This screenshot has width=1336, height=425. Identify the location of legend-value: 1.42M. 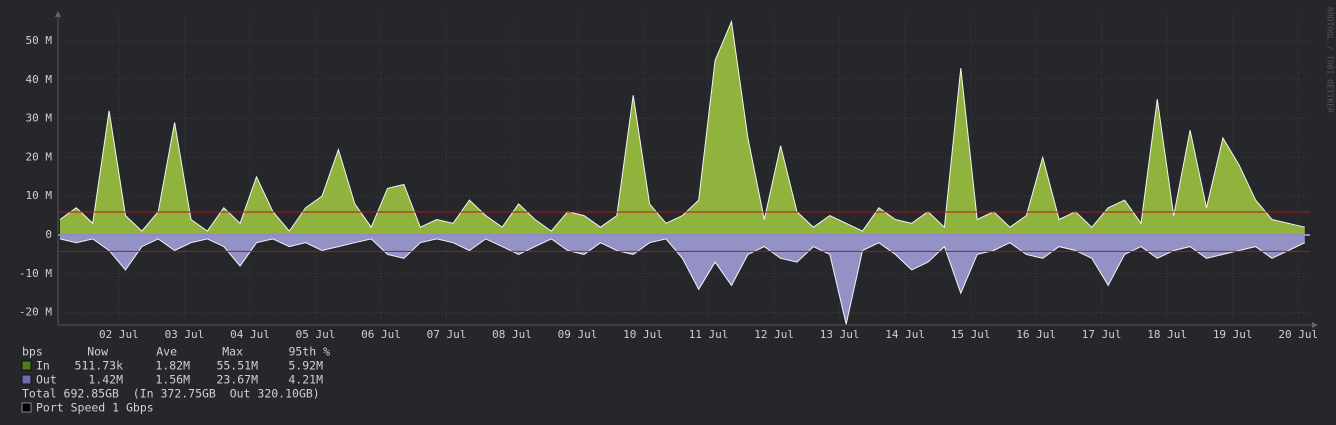
(105, 380).